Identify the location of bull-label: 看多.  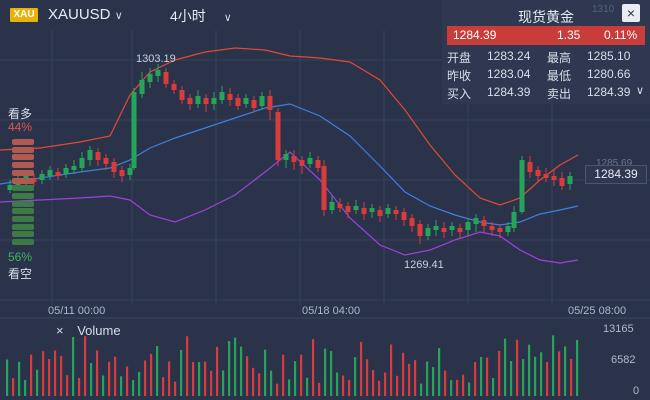
(20, 114).